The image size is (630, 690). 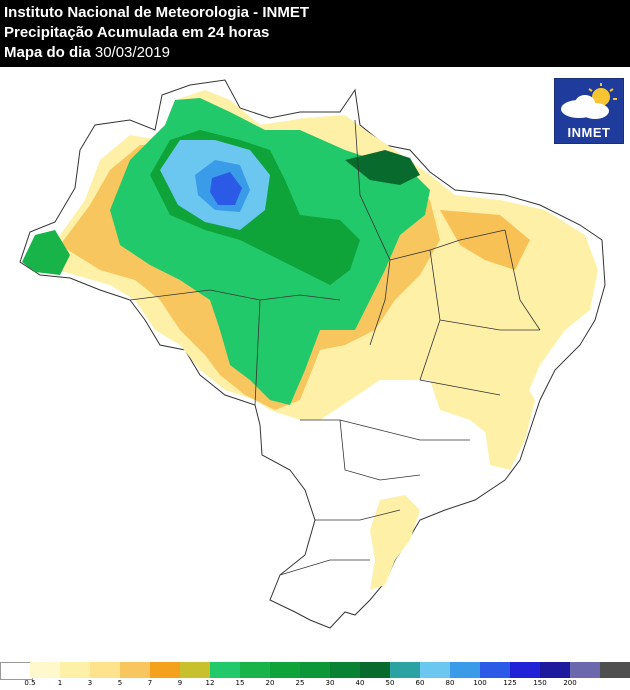 What do you see at coordinates (60, 683) in the screenshot?
I see `legend-tick-label: 1` at bounding box center [60, 683].